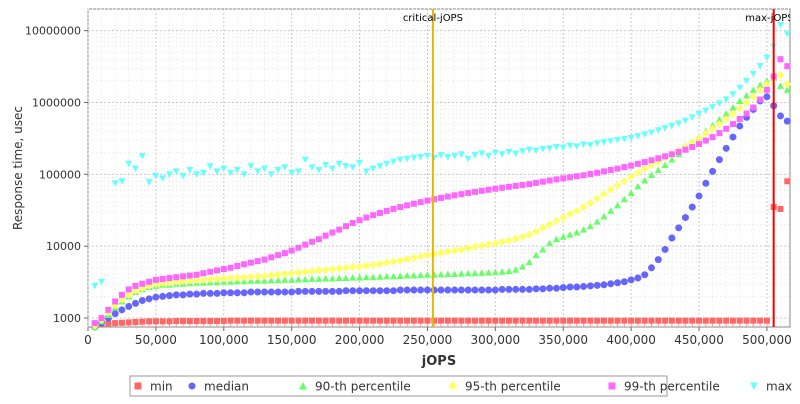 This screenshot has width=800, height=404. Describe the element at coordinates (63, 246) in the screenshot. I see `y-tick-label: 10000` at that location.